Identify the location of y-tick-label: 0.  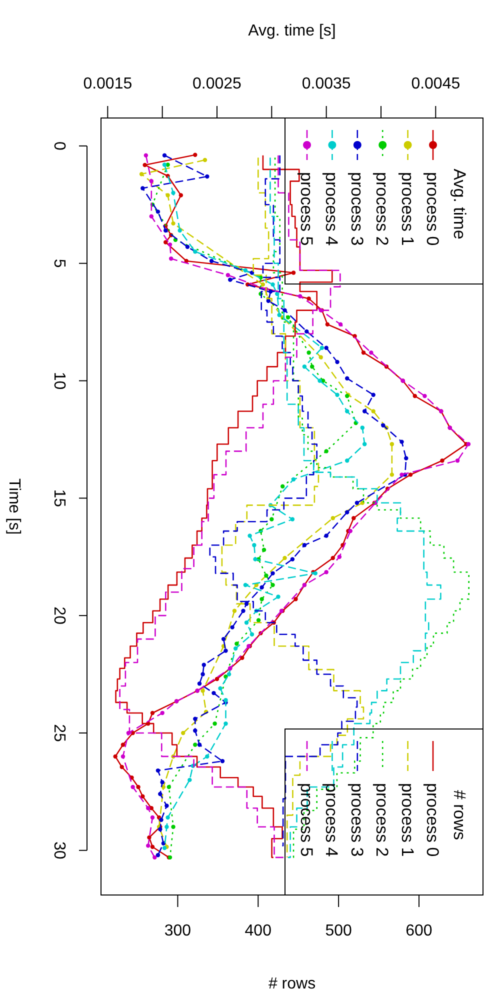
(59, 145).